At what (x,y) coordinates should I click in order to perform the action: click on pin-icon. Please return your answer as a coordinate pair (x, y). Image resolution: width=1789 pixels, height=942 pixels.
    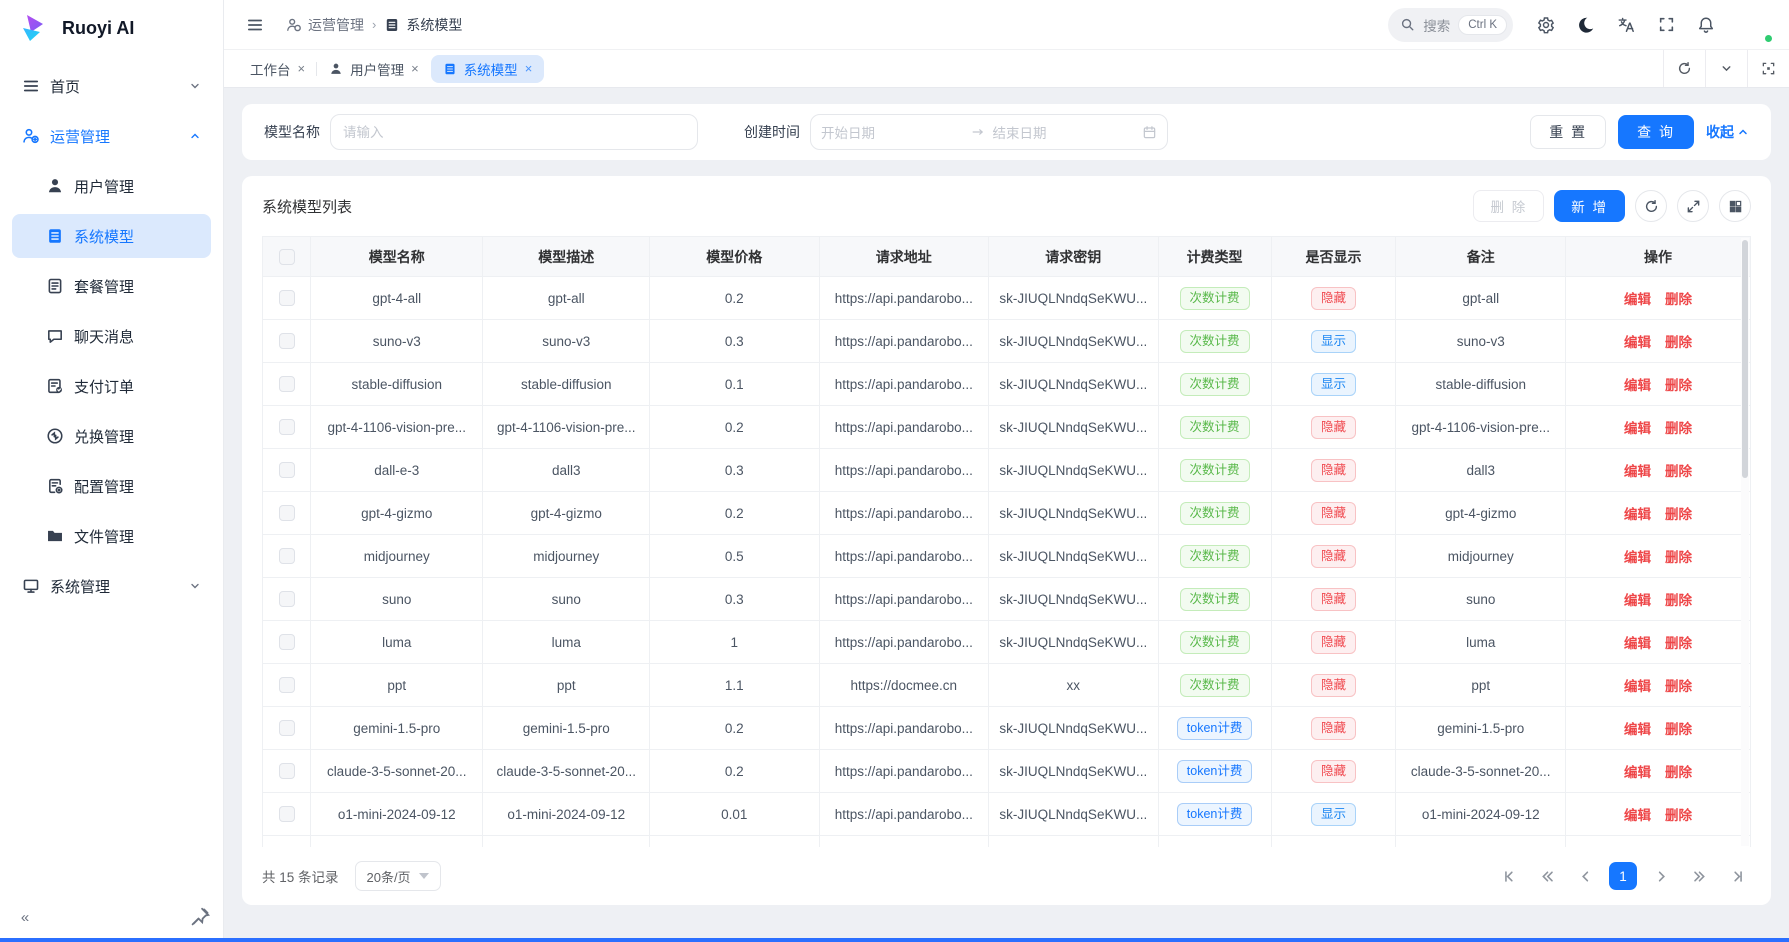
    Looking at the image, I should click on (200, 917).